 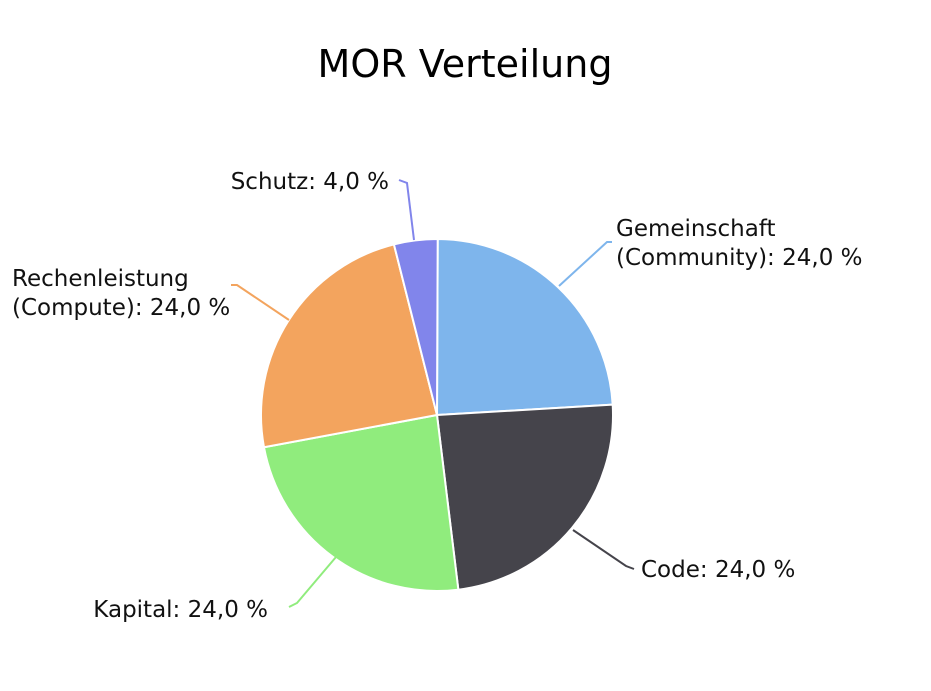 I want to click on slice-label-gemeinschaft-community: Gemeinschaft (Community): 24,0 %, so click(x=739, y=243).